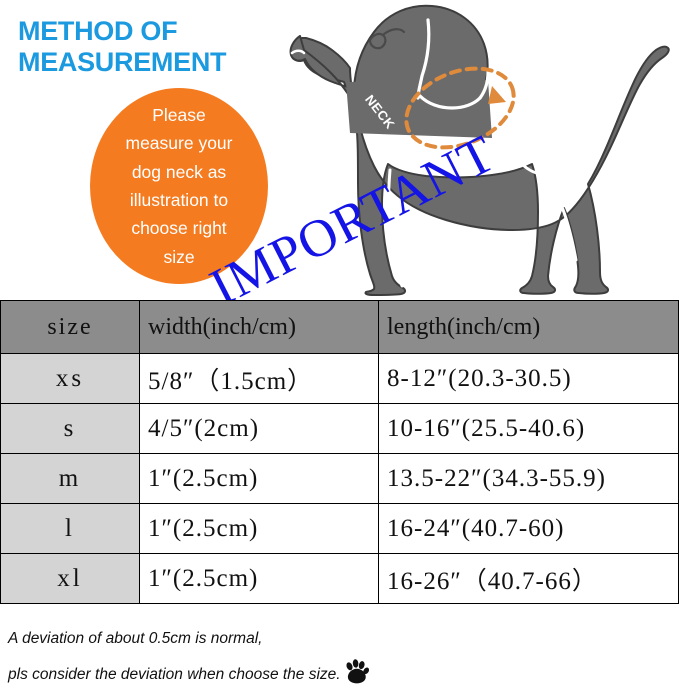 The height and width of the screenshot is (692, 679). Describe the element at coordinates (259, 327) in the screenshot. I see `column-header-width: width(inch/cm)` at that location.